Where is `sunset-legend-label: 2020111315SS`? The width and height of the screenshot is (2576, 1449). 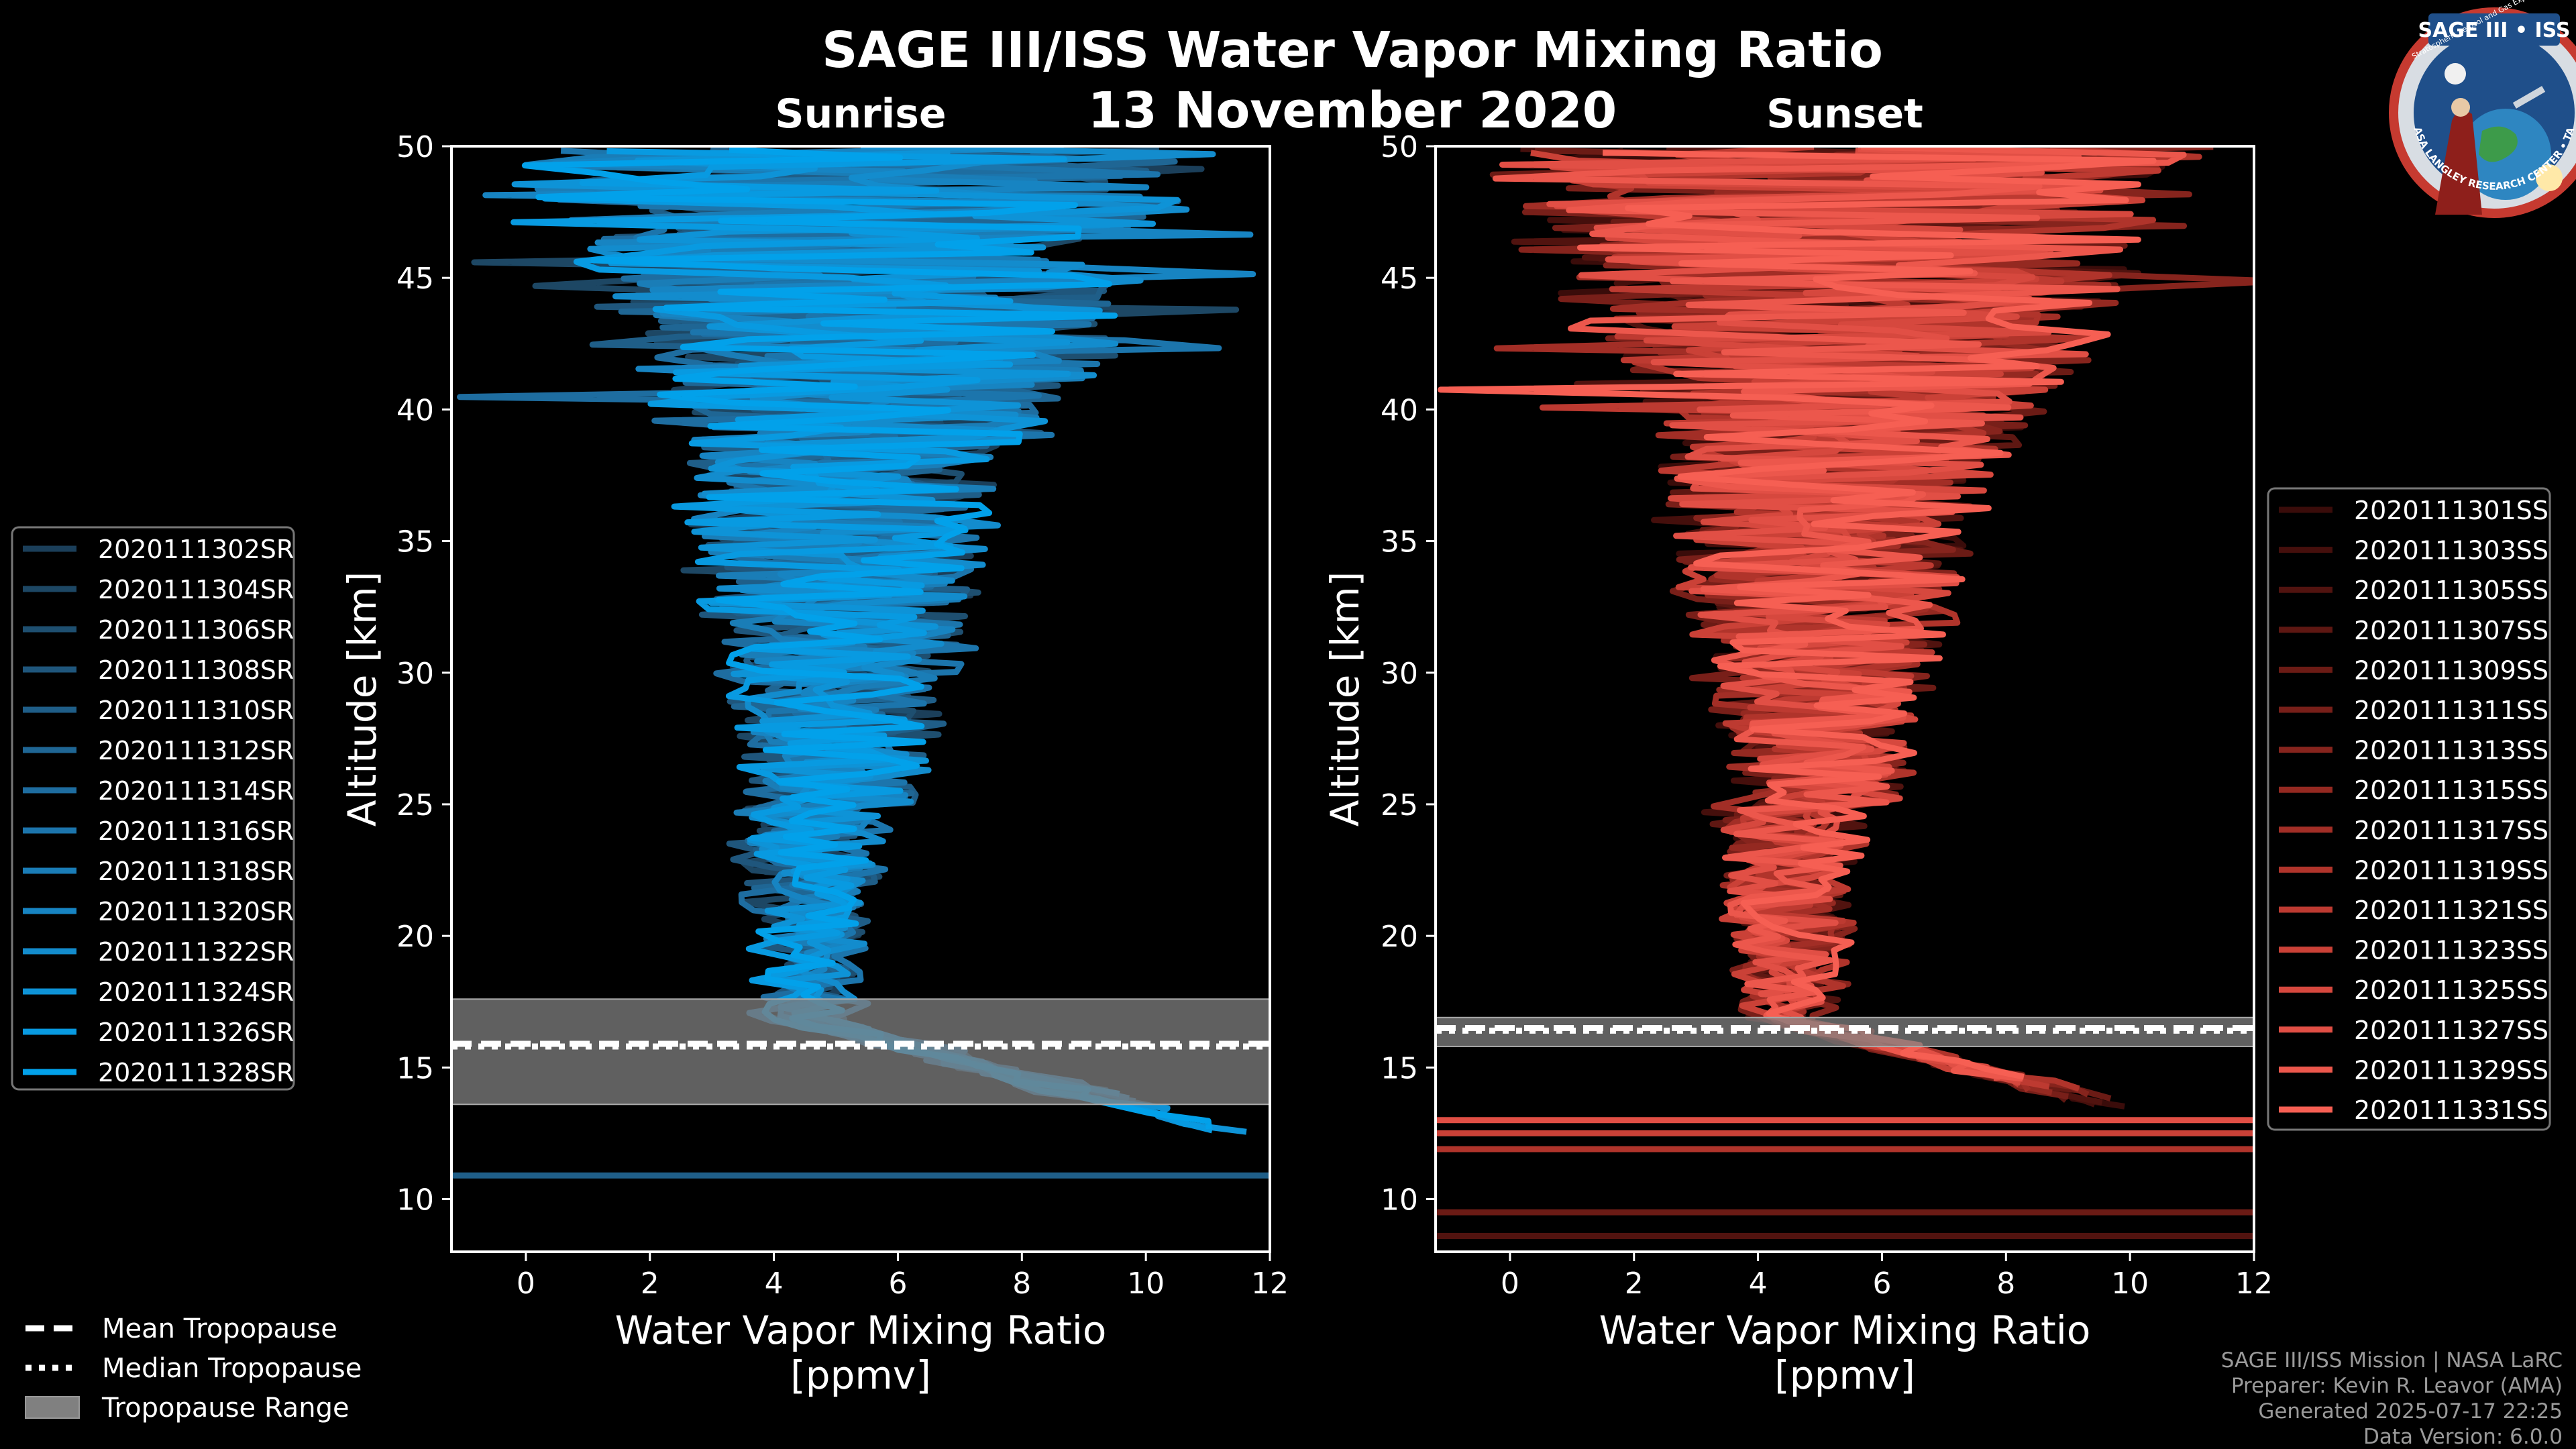 sunset-legend-label: 2020111315SS is located at coordinates (2451, 790).